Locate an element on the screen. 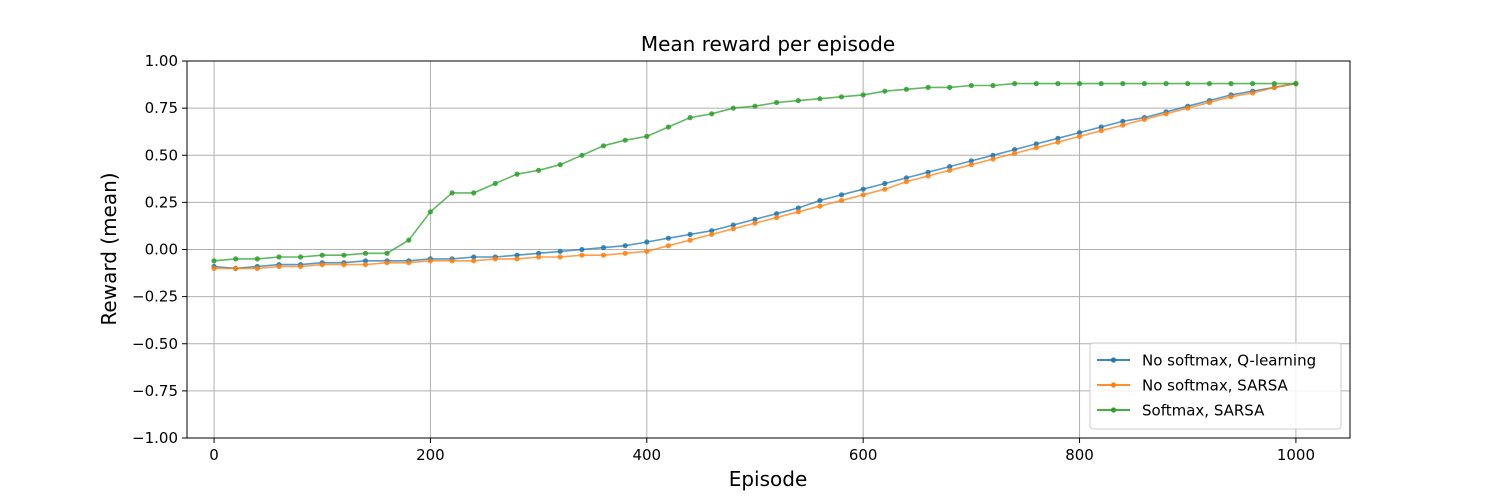 Image resolution: width=1500 pixels, height=500 pixels. y-tick-label: 0.00 is located at coordinates (161, 250).